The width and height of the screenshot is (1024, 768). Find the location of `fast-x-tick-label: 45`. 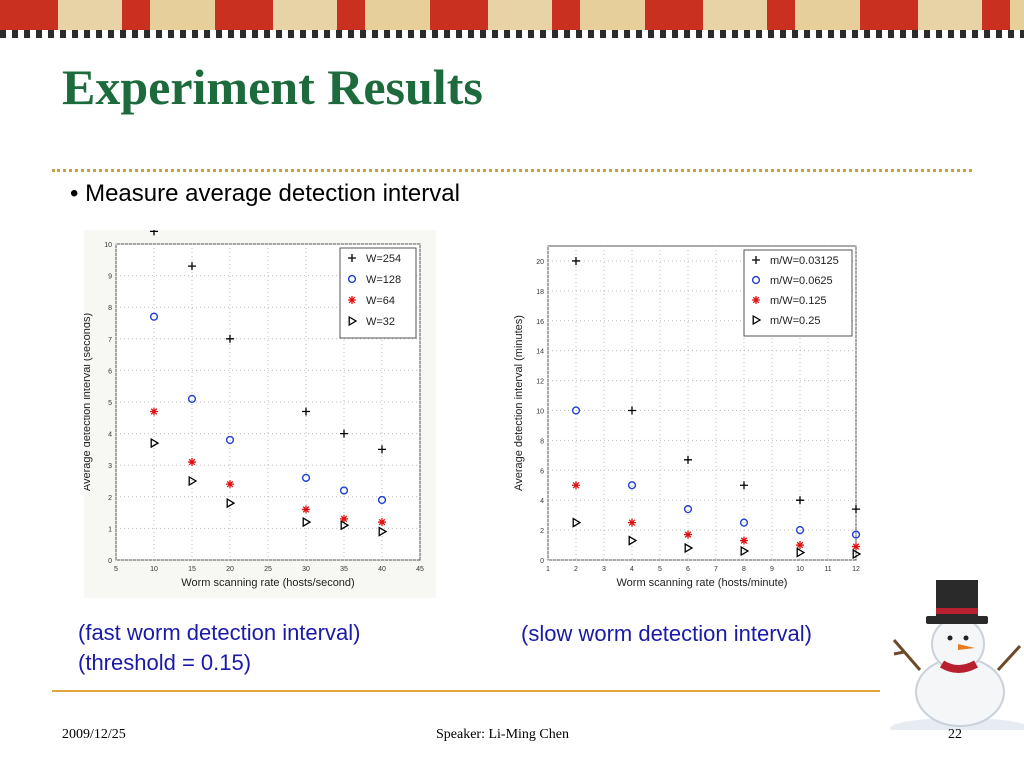

fast-x-tick-label: 45 is located at coordinates (420, 569).